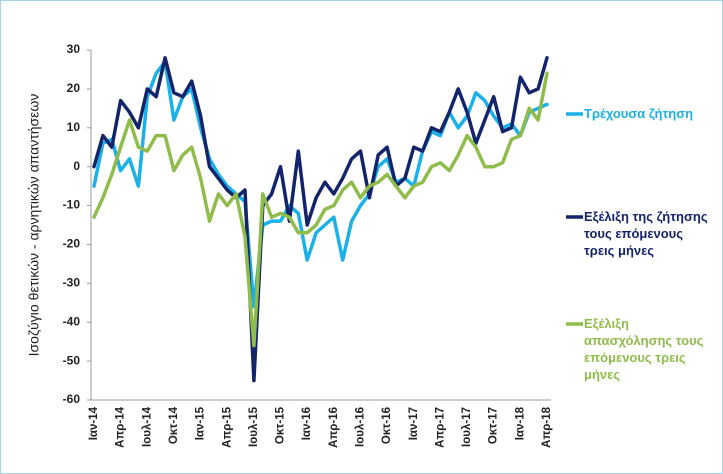 This screenshot has height=474, width=723. Describe the element at coordinates (72, 205) in the screenshot. I see `y-tick-label: -10` at that location.